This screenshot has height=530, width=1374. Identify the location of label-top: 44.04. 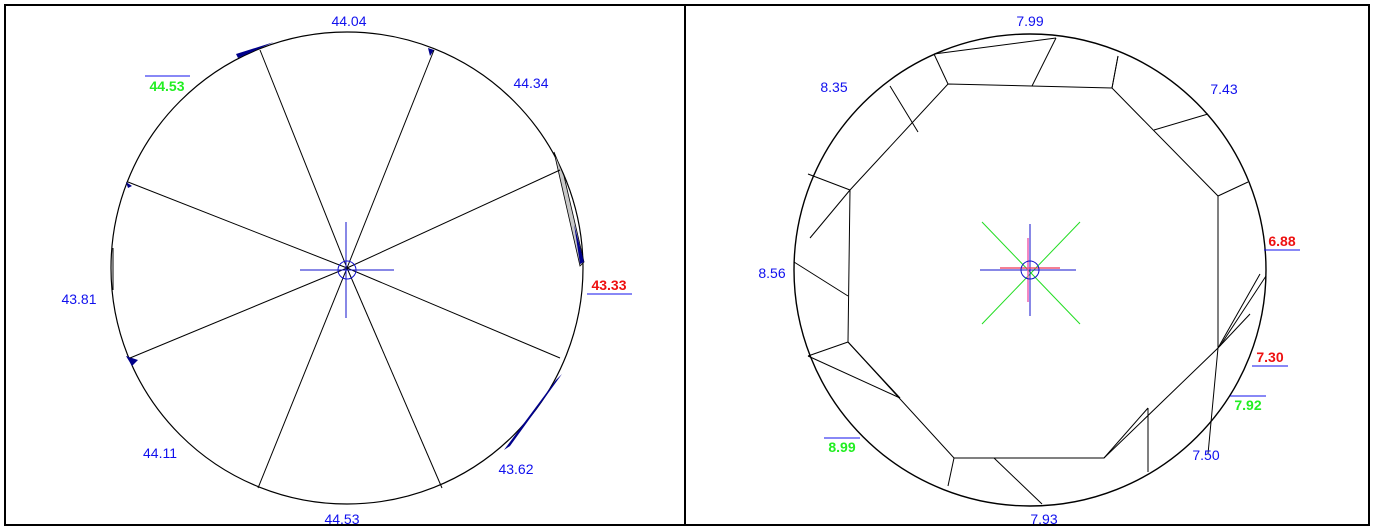
(348, 21).